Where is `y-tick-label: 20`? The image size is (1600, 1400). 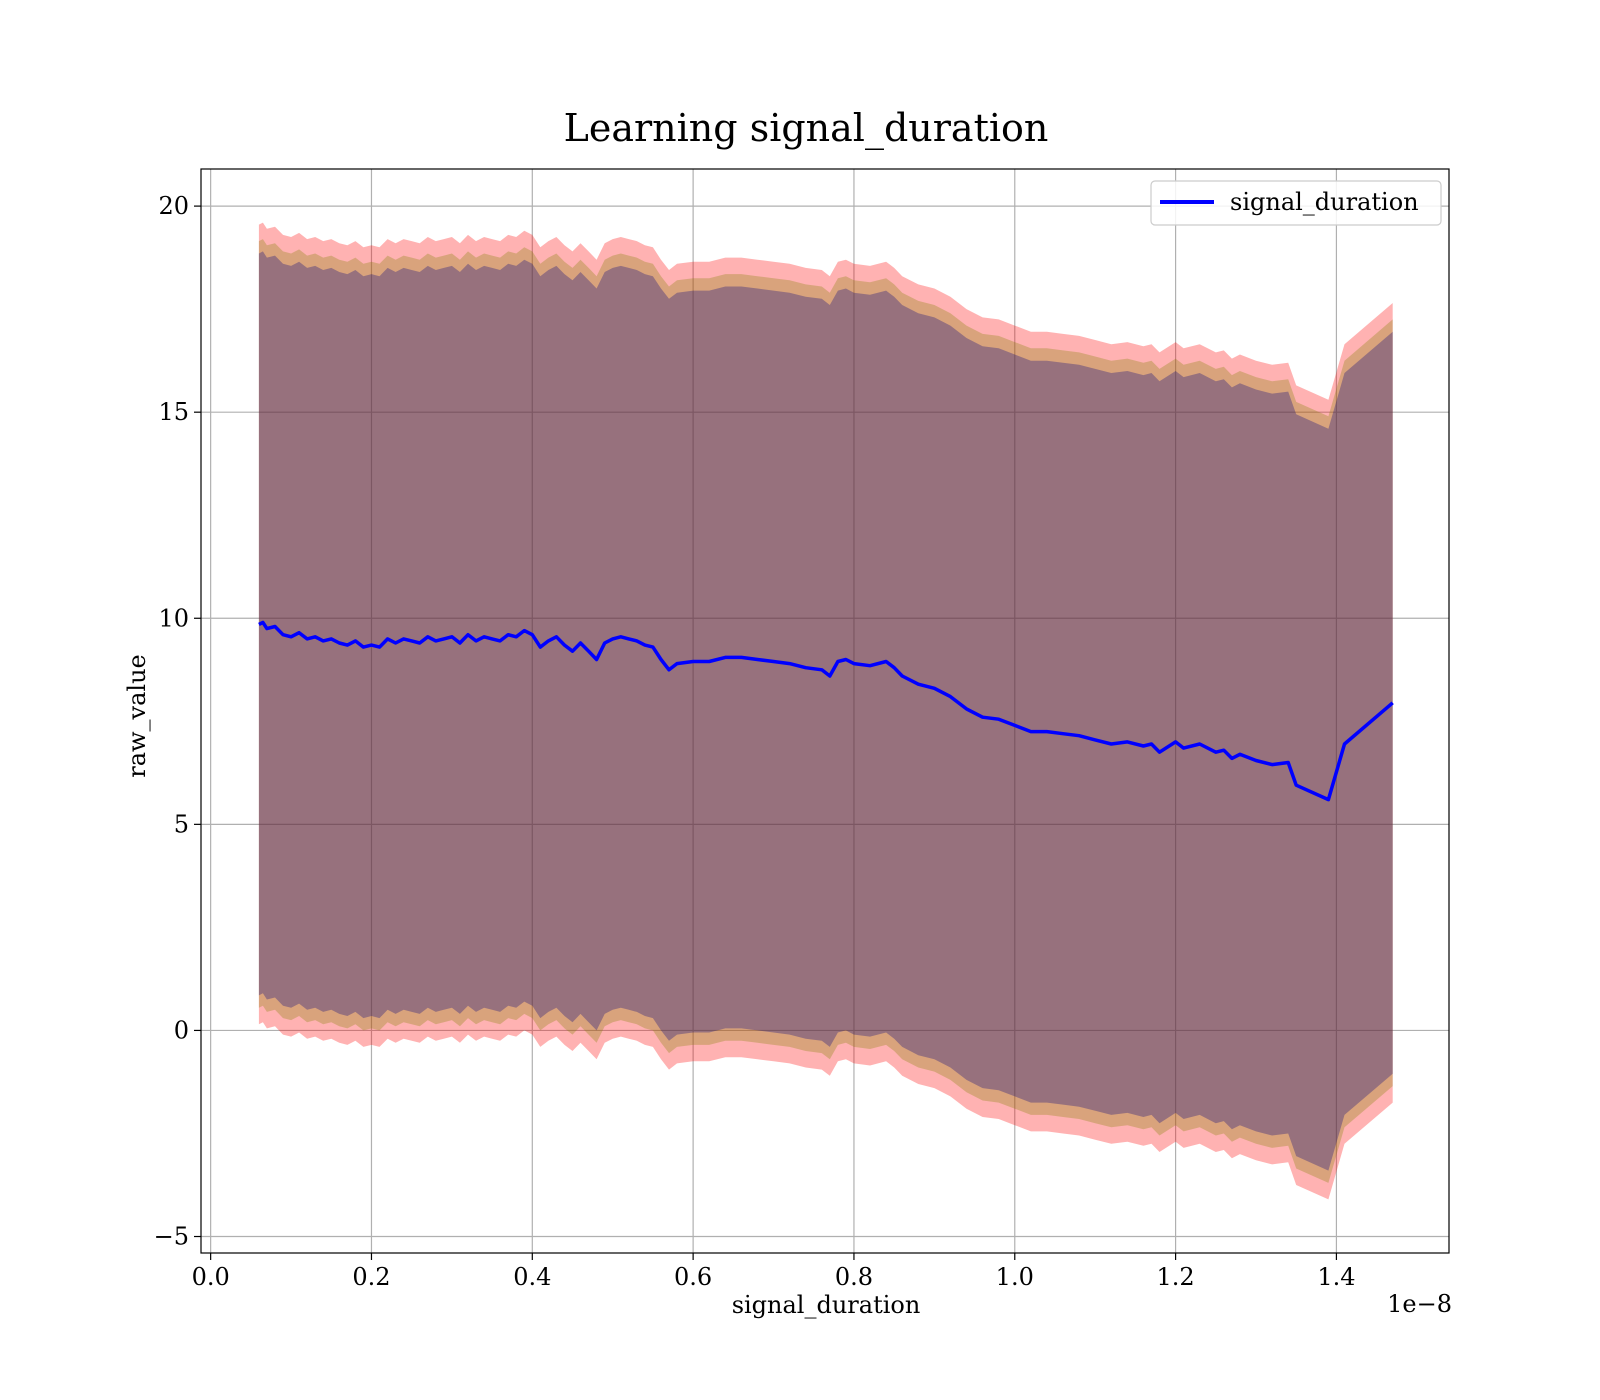
y-tick-label: 20 is located at coordinates (173, 206).